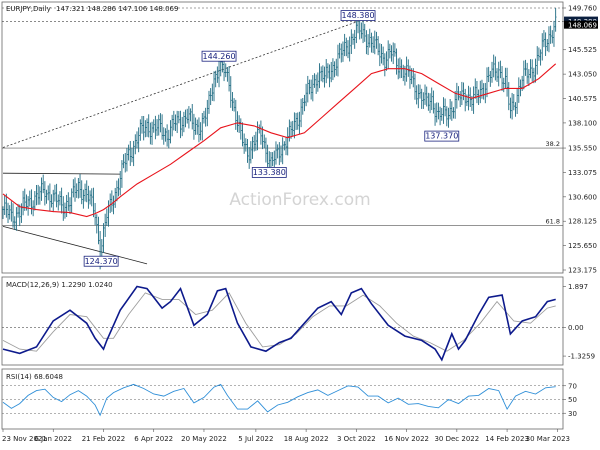  I want to click on x-tick-label: 6 Jan 2022, so click(53, 439).